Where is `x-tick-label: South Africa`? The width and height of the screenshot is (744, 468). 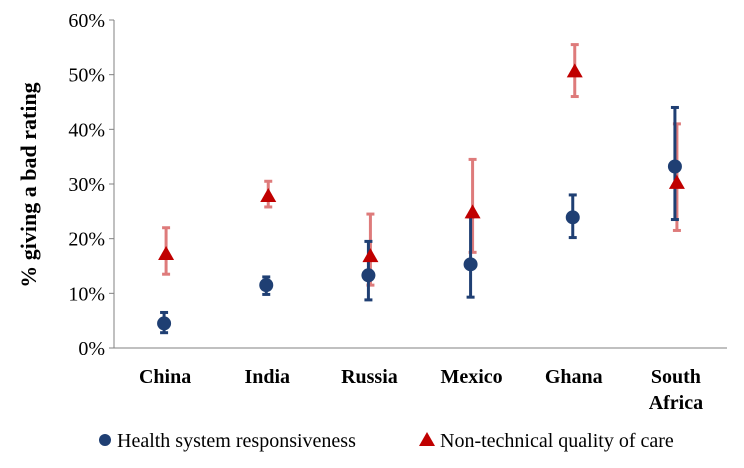 x-tick-label: South Africa is located at coordinates (676, 390).